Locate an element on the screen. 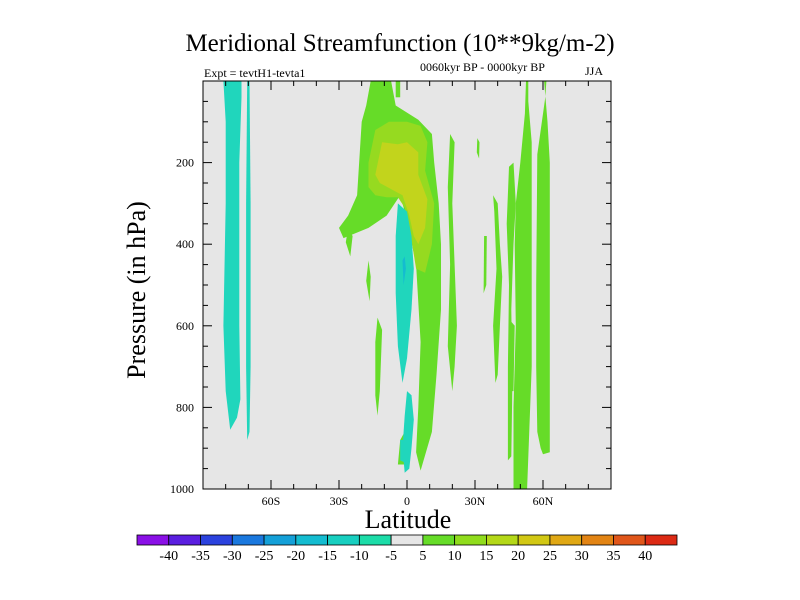 Image resolution: width=800 pixels, height=600 pixels. x-tick-label-2: 0 is located at coordinates (407, 501).